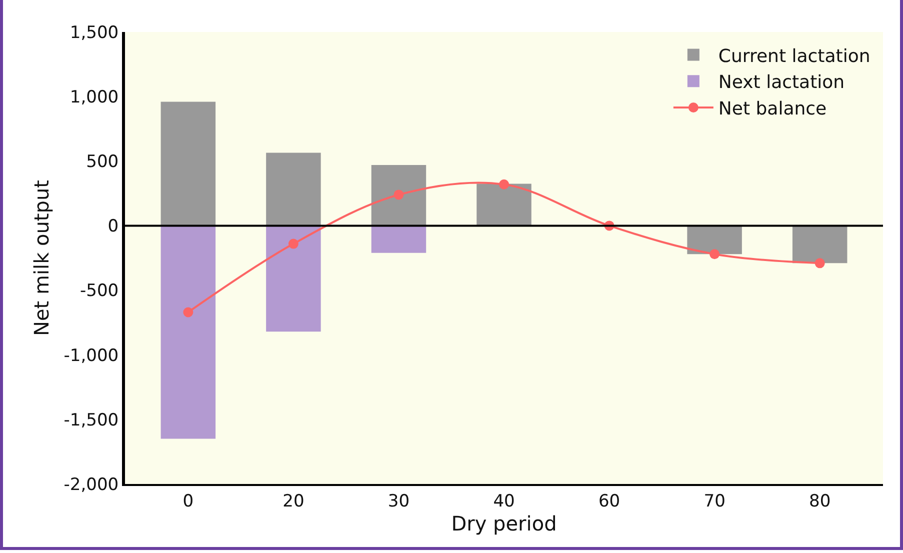  What do you see at coordinates (504, 501) in the screenshot?
I see `x-tick-label: 40` at bounding box center [504, 501].